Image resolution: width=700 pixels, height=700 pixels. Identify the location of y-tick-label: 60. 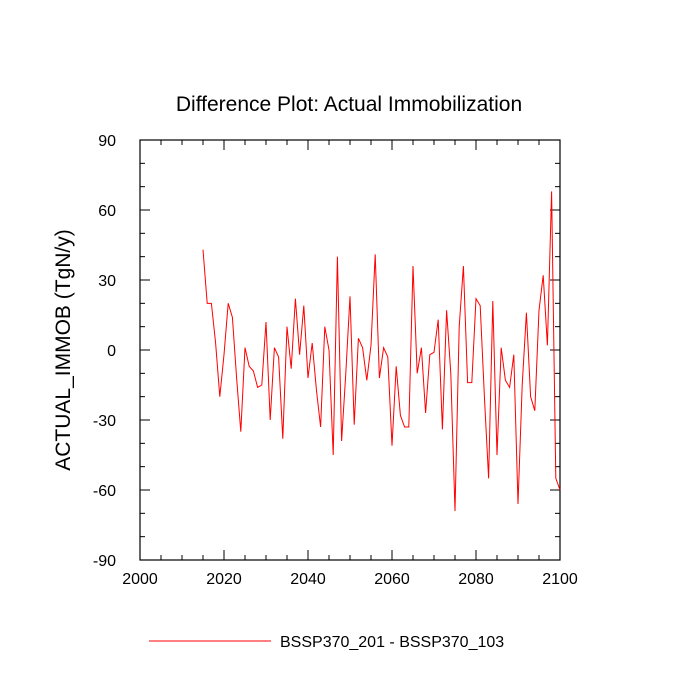
(107, 211).